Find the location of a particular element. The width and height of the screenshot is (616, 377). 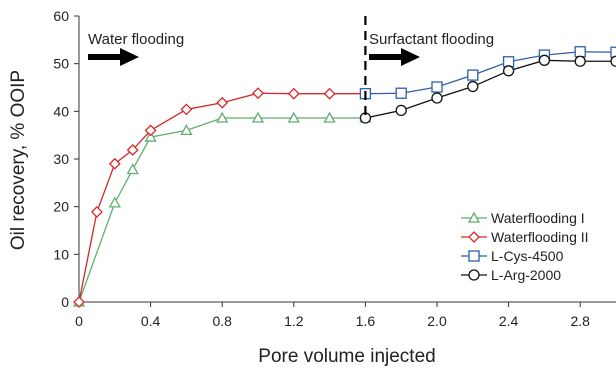

y-axis-label: Oil recovery, % OOIP is located at coordinates (18, 160).